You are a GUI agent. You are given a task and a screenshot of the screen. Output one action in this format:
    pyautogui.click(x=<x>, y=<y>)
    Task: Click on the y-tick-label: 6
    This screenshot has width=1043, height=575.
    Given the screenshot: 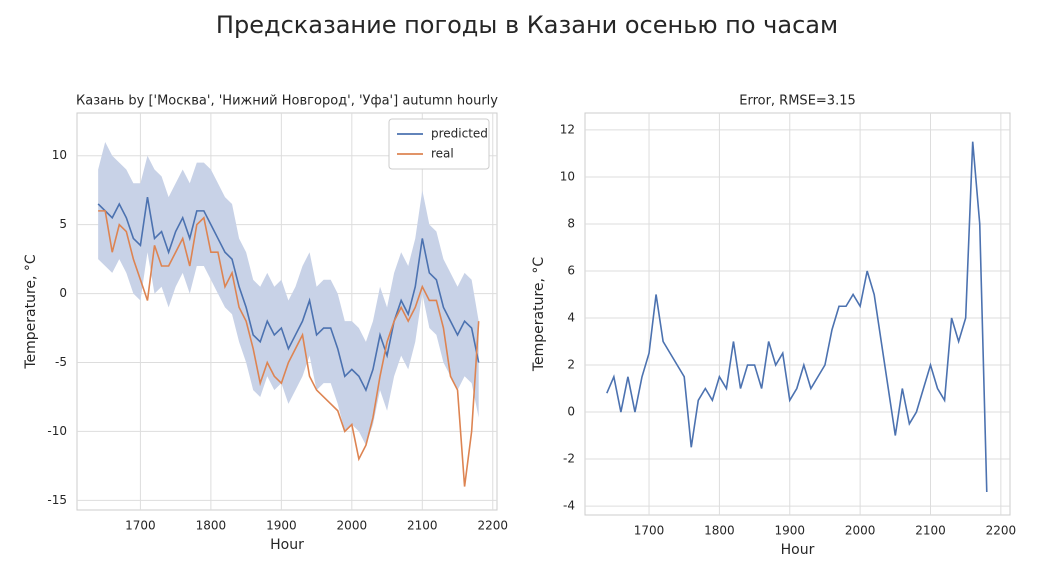 What is the action you would take?
    pyautogui.click(x=571, y=270)
    